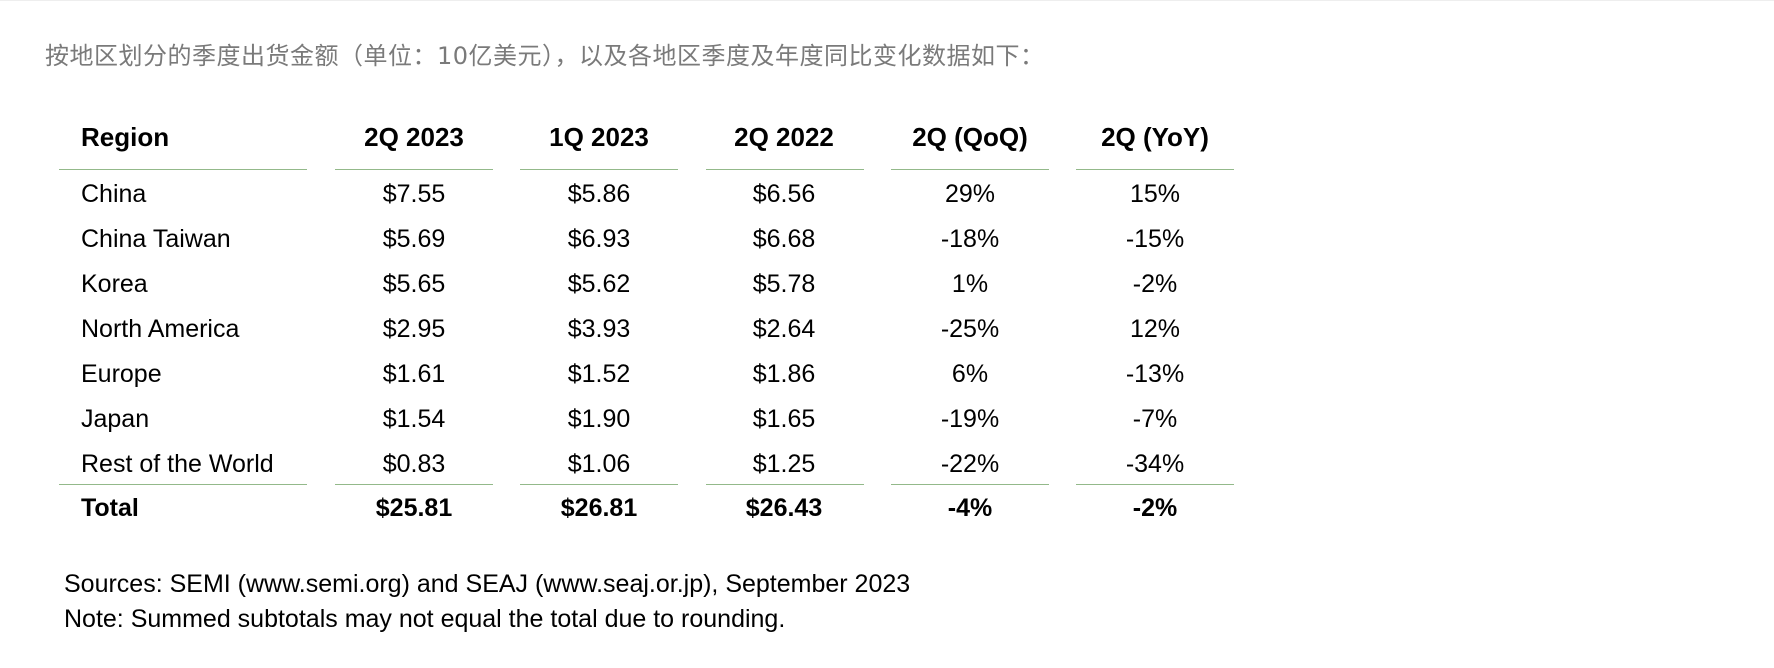  What do you see at coordinates (414, 419) in the screenshot?
I see `cell-2q-2023: $1.54` at bounding box center [414, 419].